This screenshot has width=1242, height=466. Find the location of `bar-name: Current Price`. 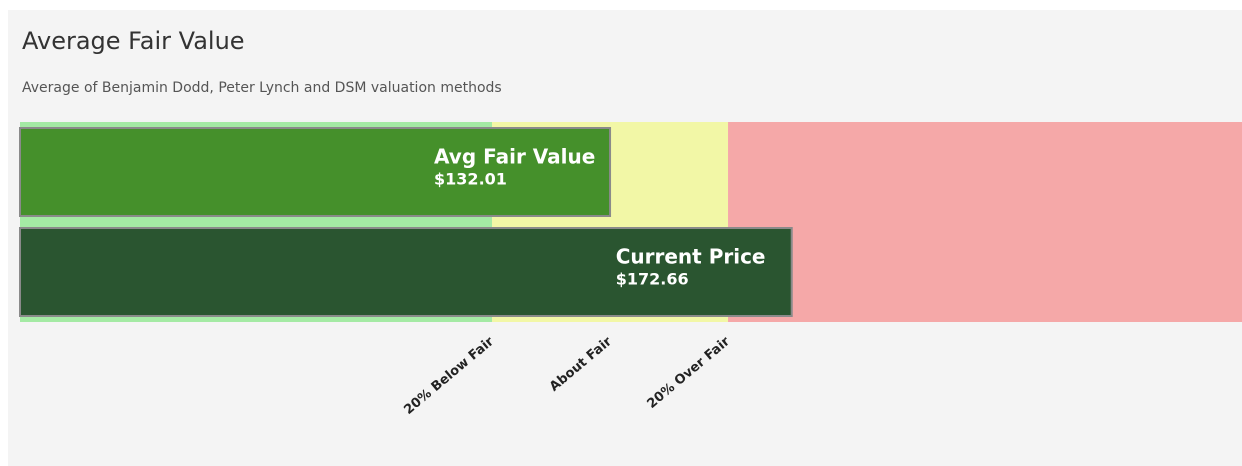

bar-name: Current Price is located at coordinates (691, 257).